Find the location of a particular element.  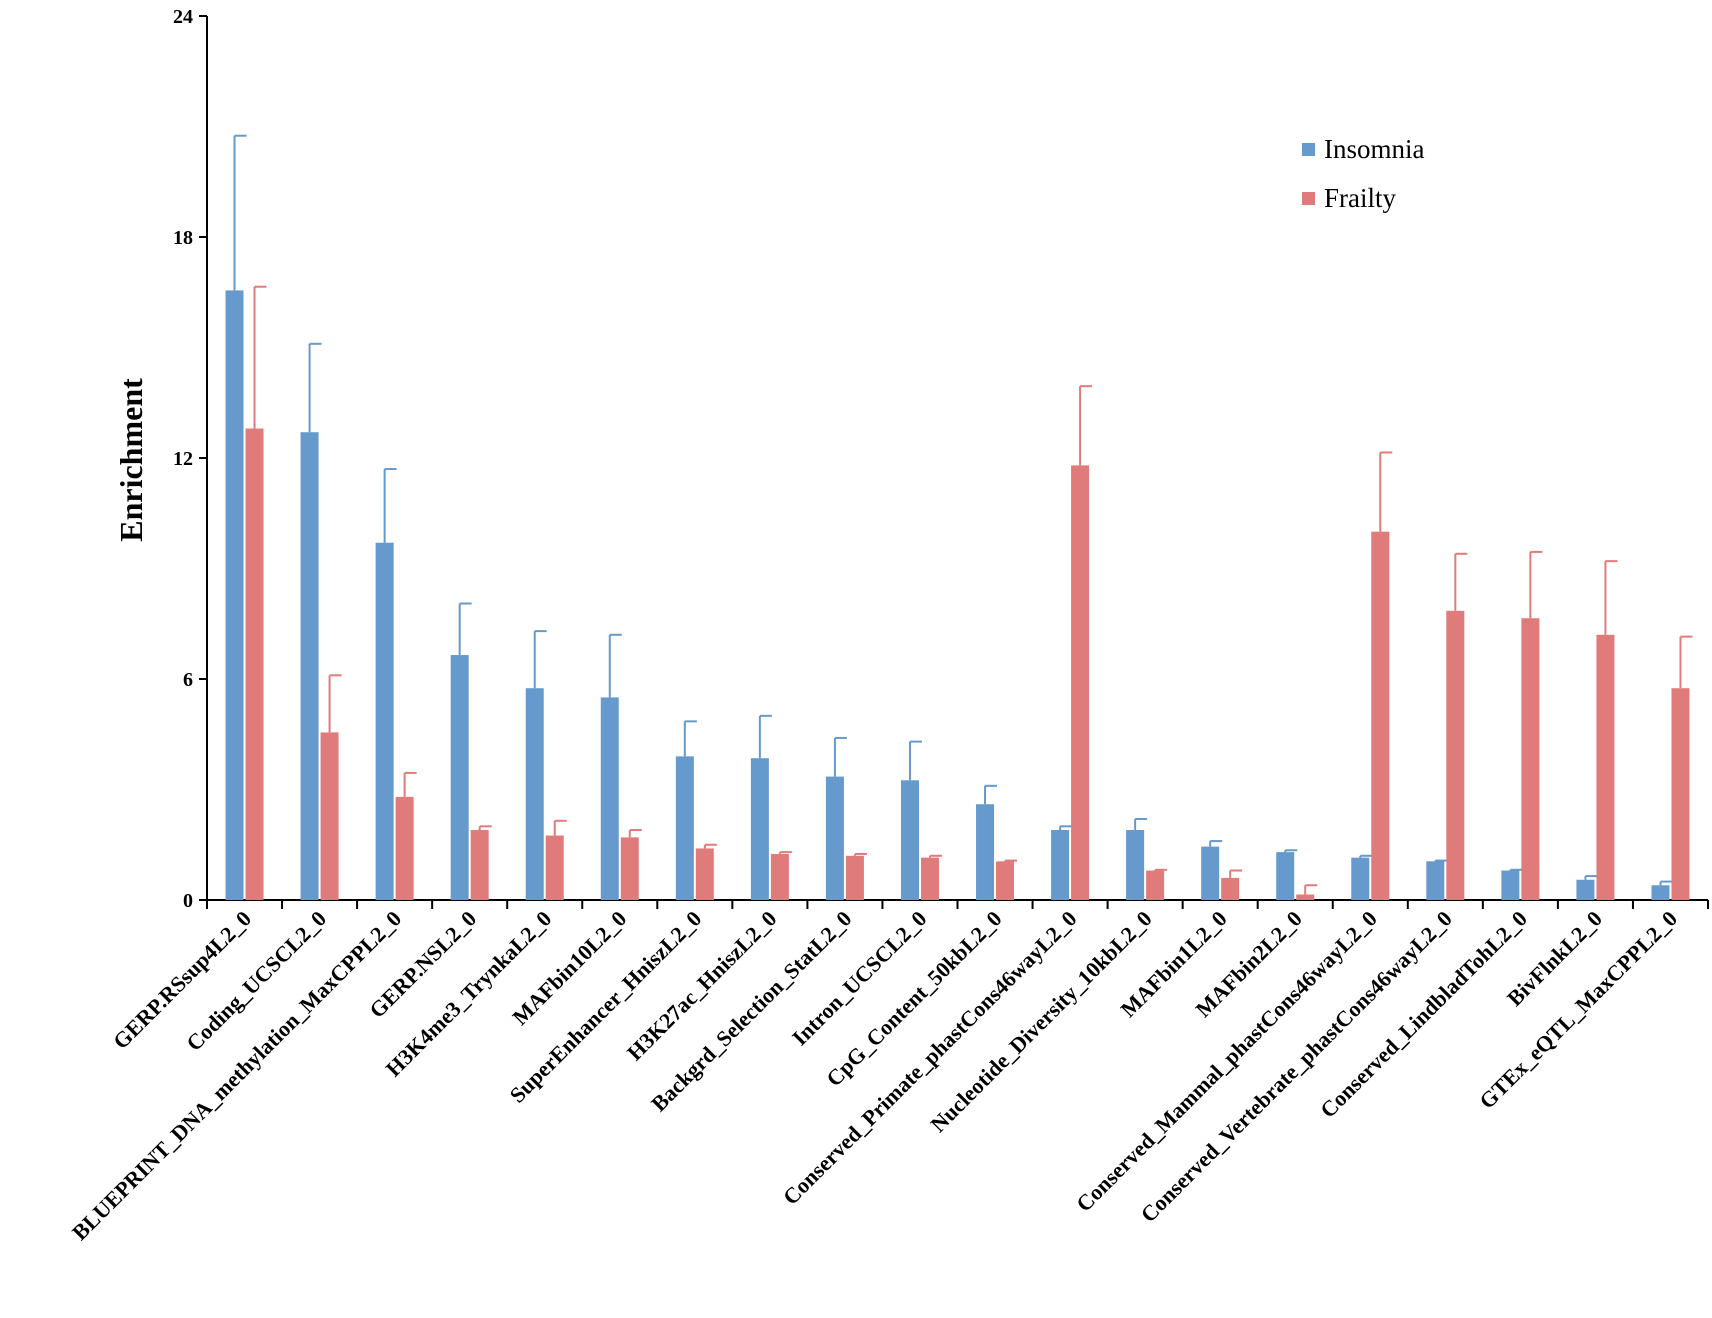

legend: Insomnia Frailty is located at coordinates (1363, 173).